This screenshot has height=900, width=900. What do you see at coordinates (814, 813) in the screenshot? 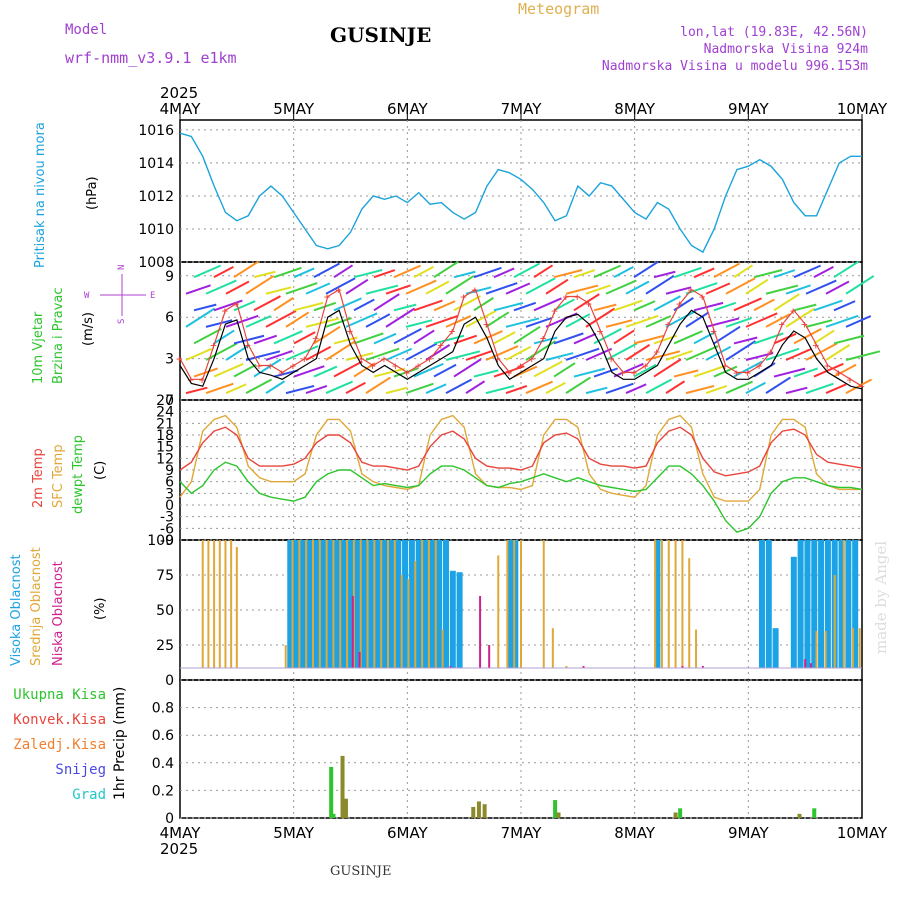
I see `precip-bar-total` at bounding box center [814, 813].